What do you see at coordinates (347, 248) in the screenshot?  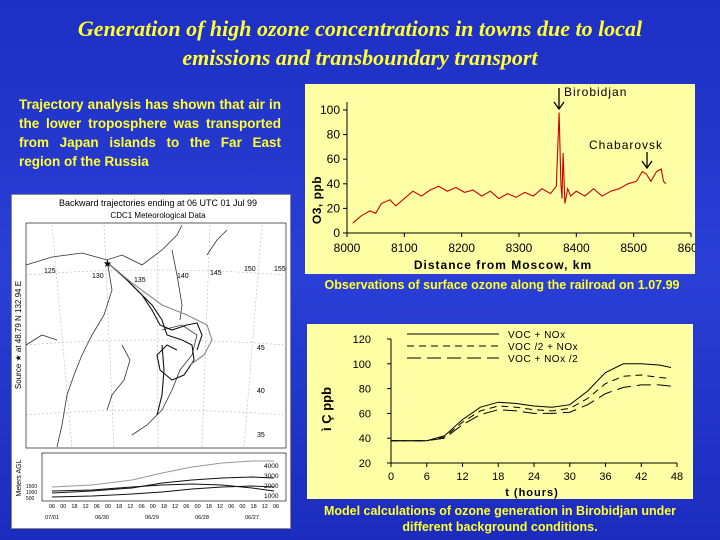 I see `x-tick-label: 8000` at bounding box center [347, 248].